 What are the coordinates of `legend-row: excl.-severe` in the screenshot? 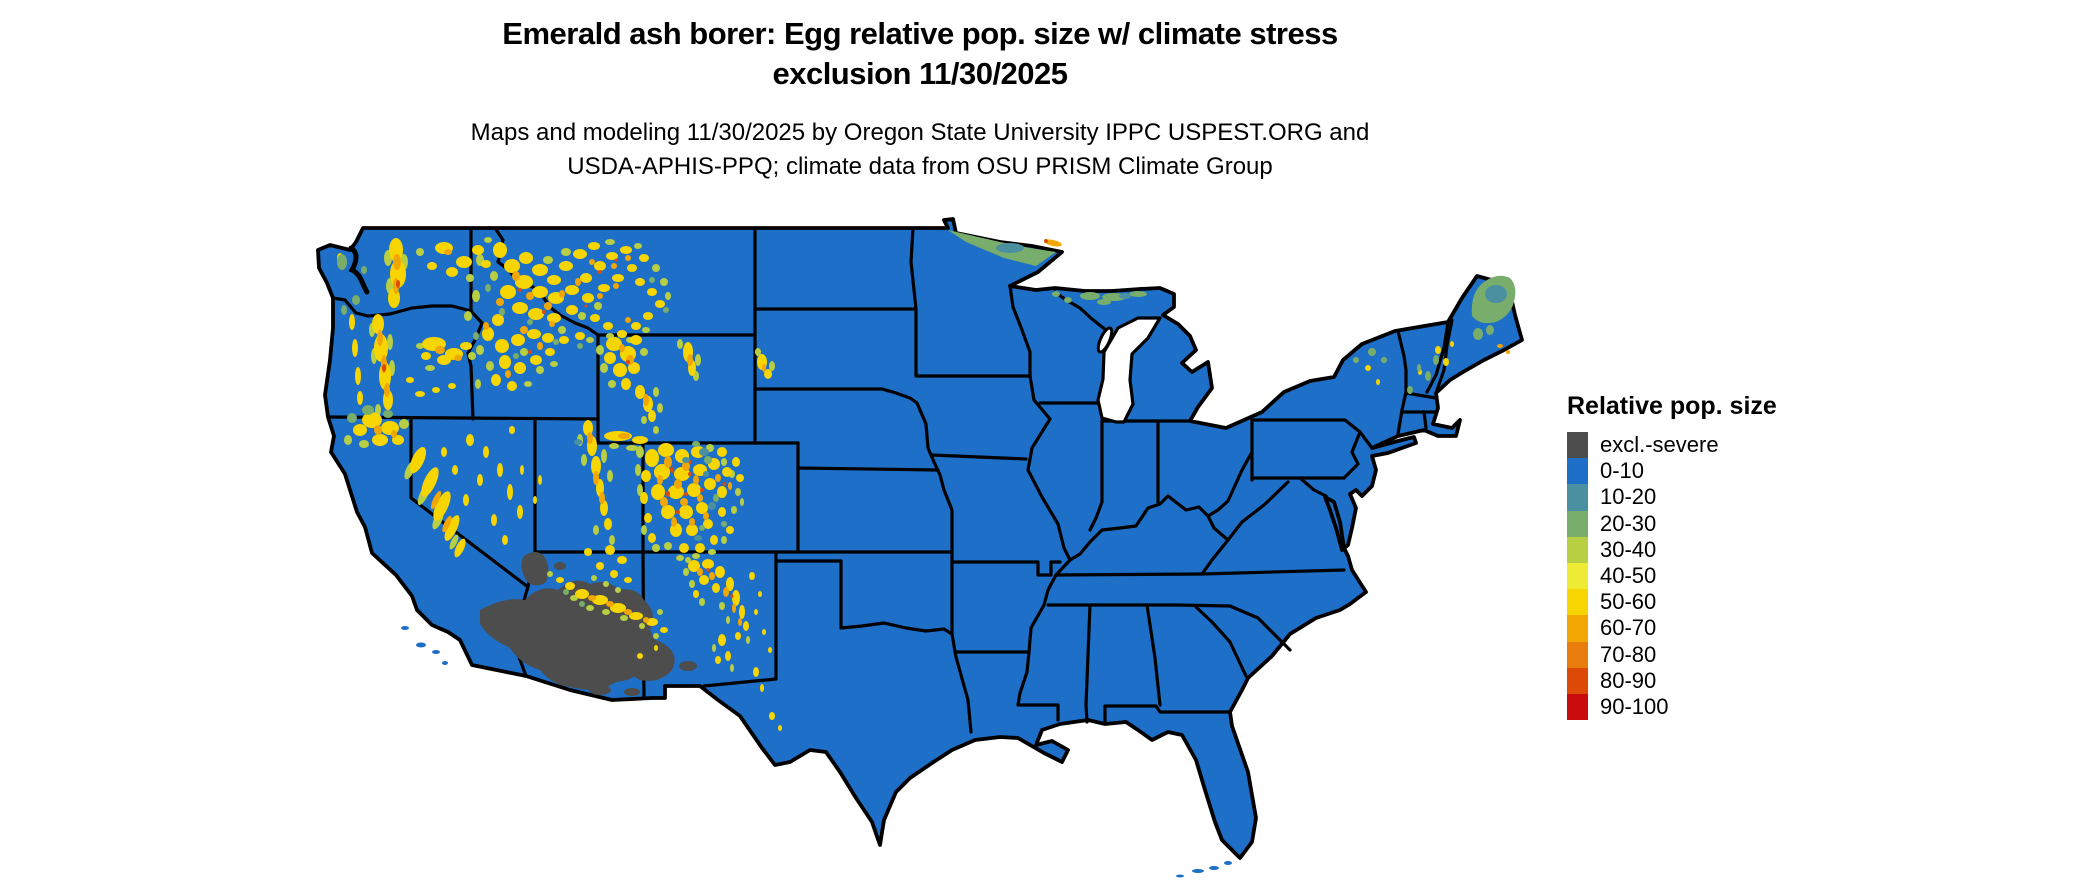 It's located at (1672, 445).